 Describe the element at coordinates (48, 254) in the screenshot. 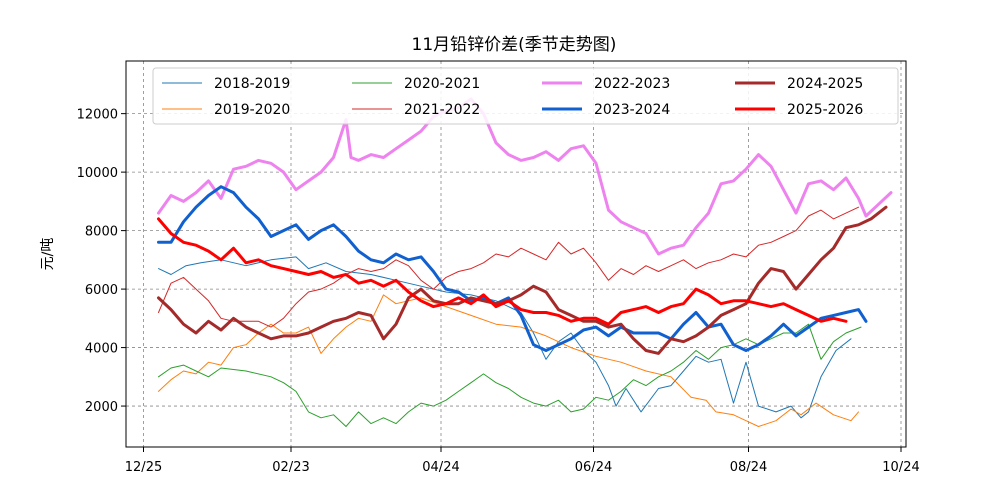

I see `y-axis-label: 元/吨` at that location.